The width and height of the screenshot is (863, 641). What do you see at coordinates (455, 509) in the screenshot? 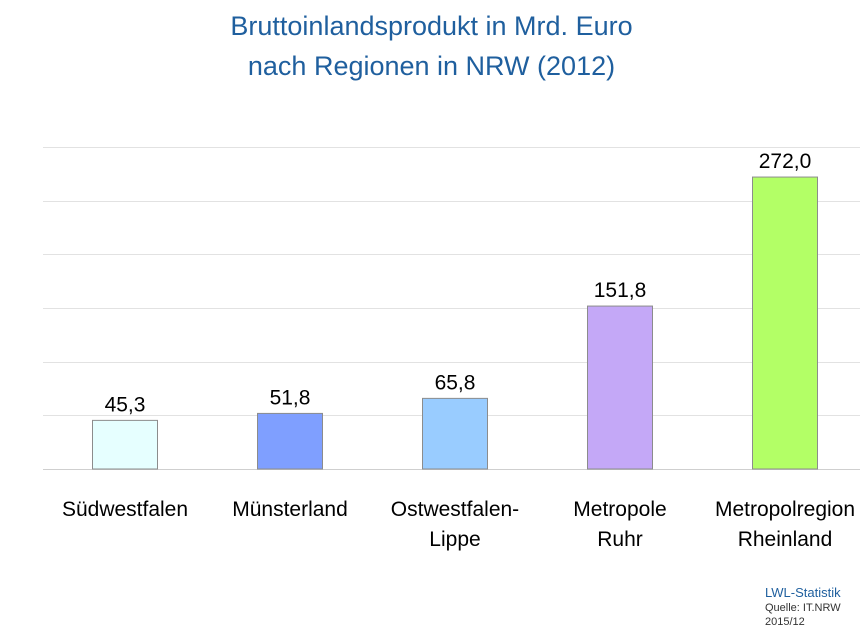
I see `category-label: Ostwestfalen-` at bounding box center [455, 509].